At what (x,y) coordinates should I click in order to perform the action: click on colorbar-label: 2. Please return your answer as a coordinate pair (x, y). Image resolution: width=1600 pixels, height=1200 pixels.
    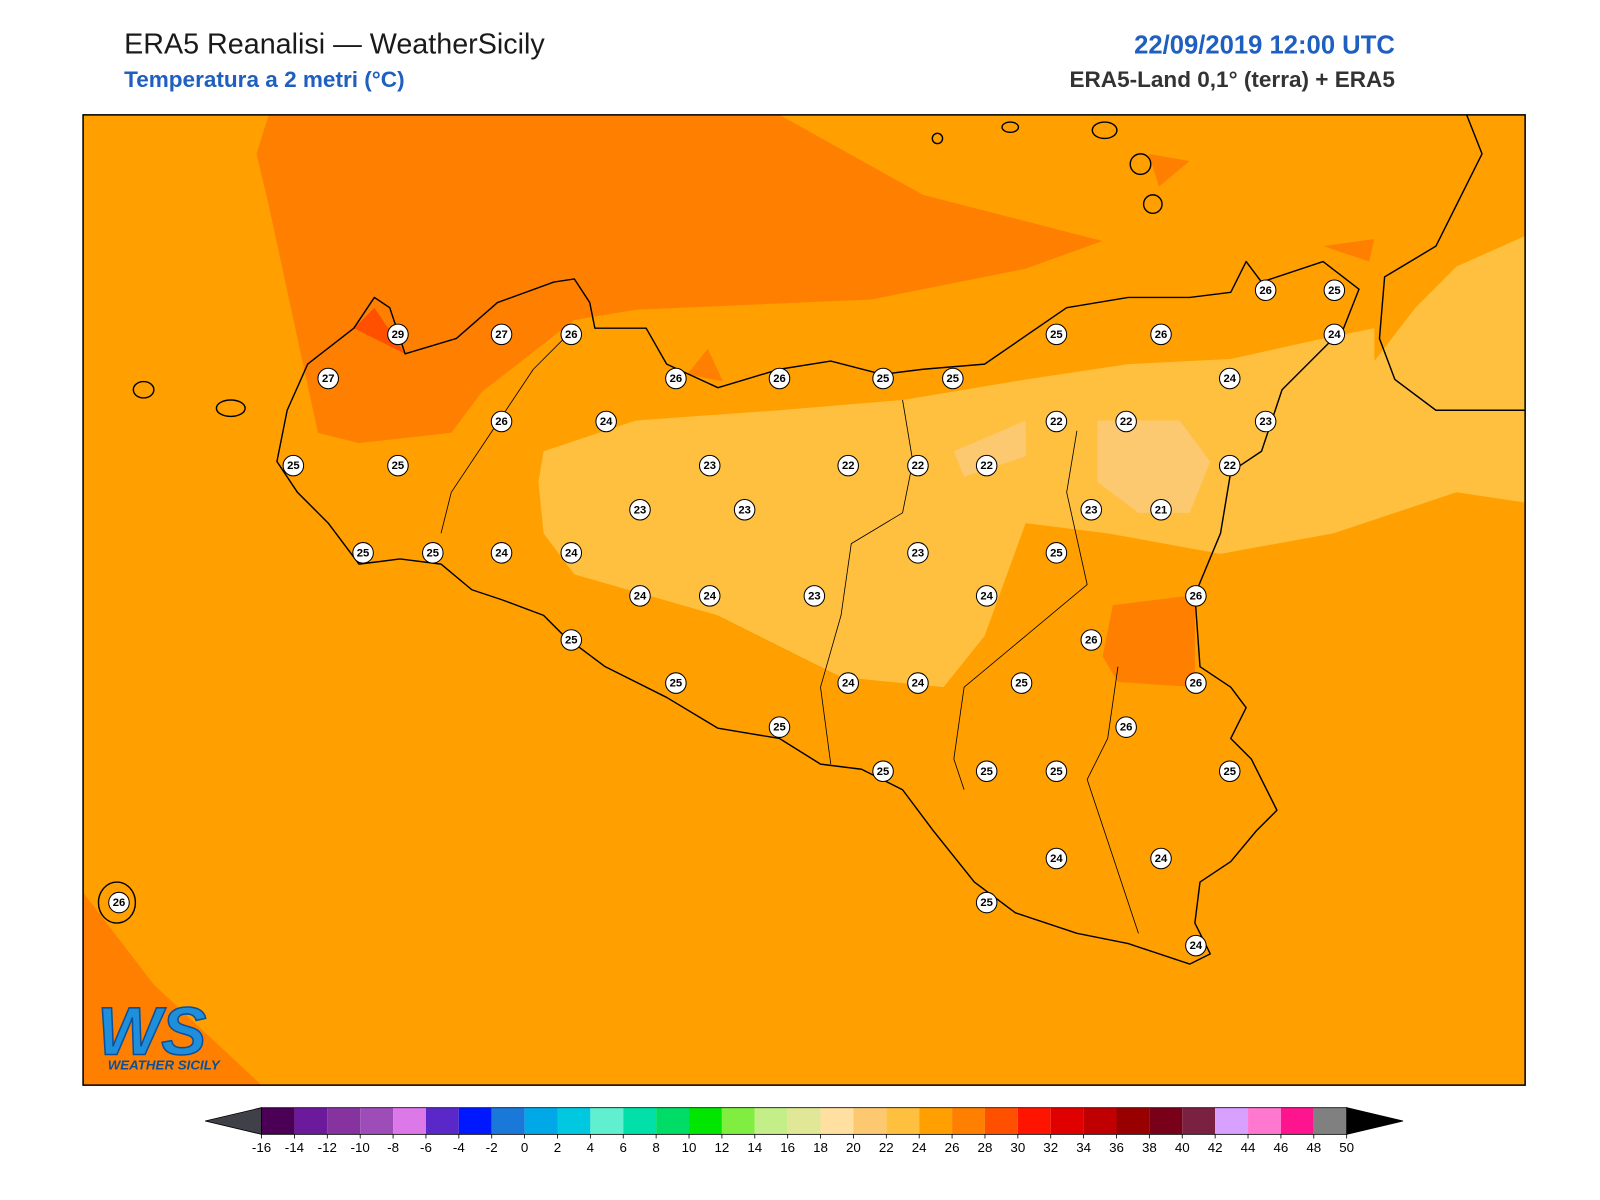
    Looking at the image, I should click on (557, 1147).